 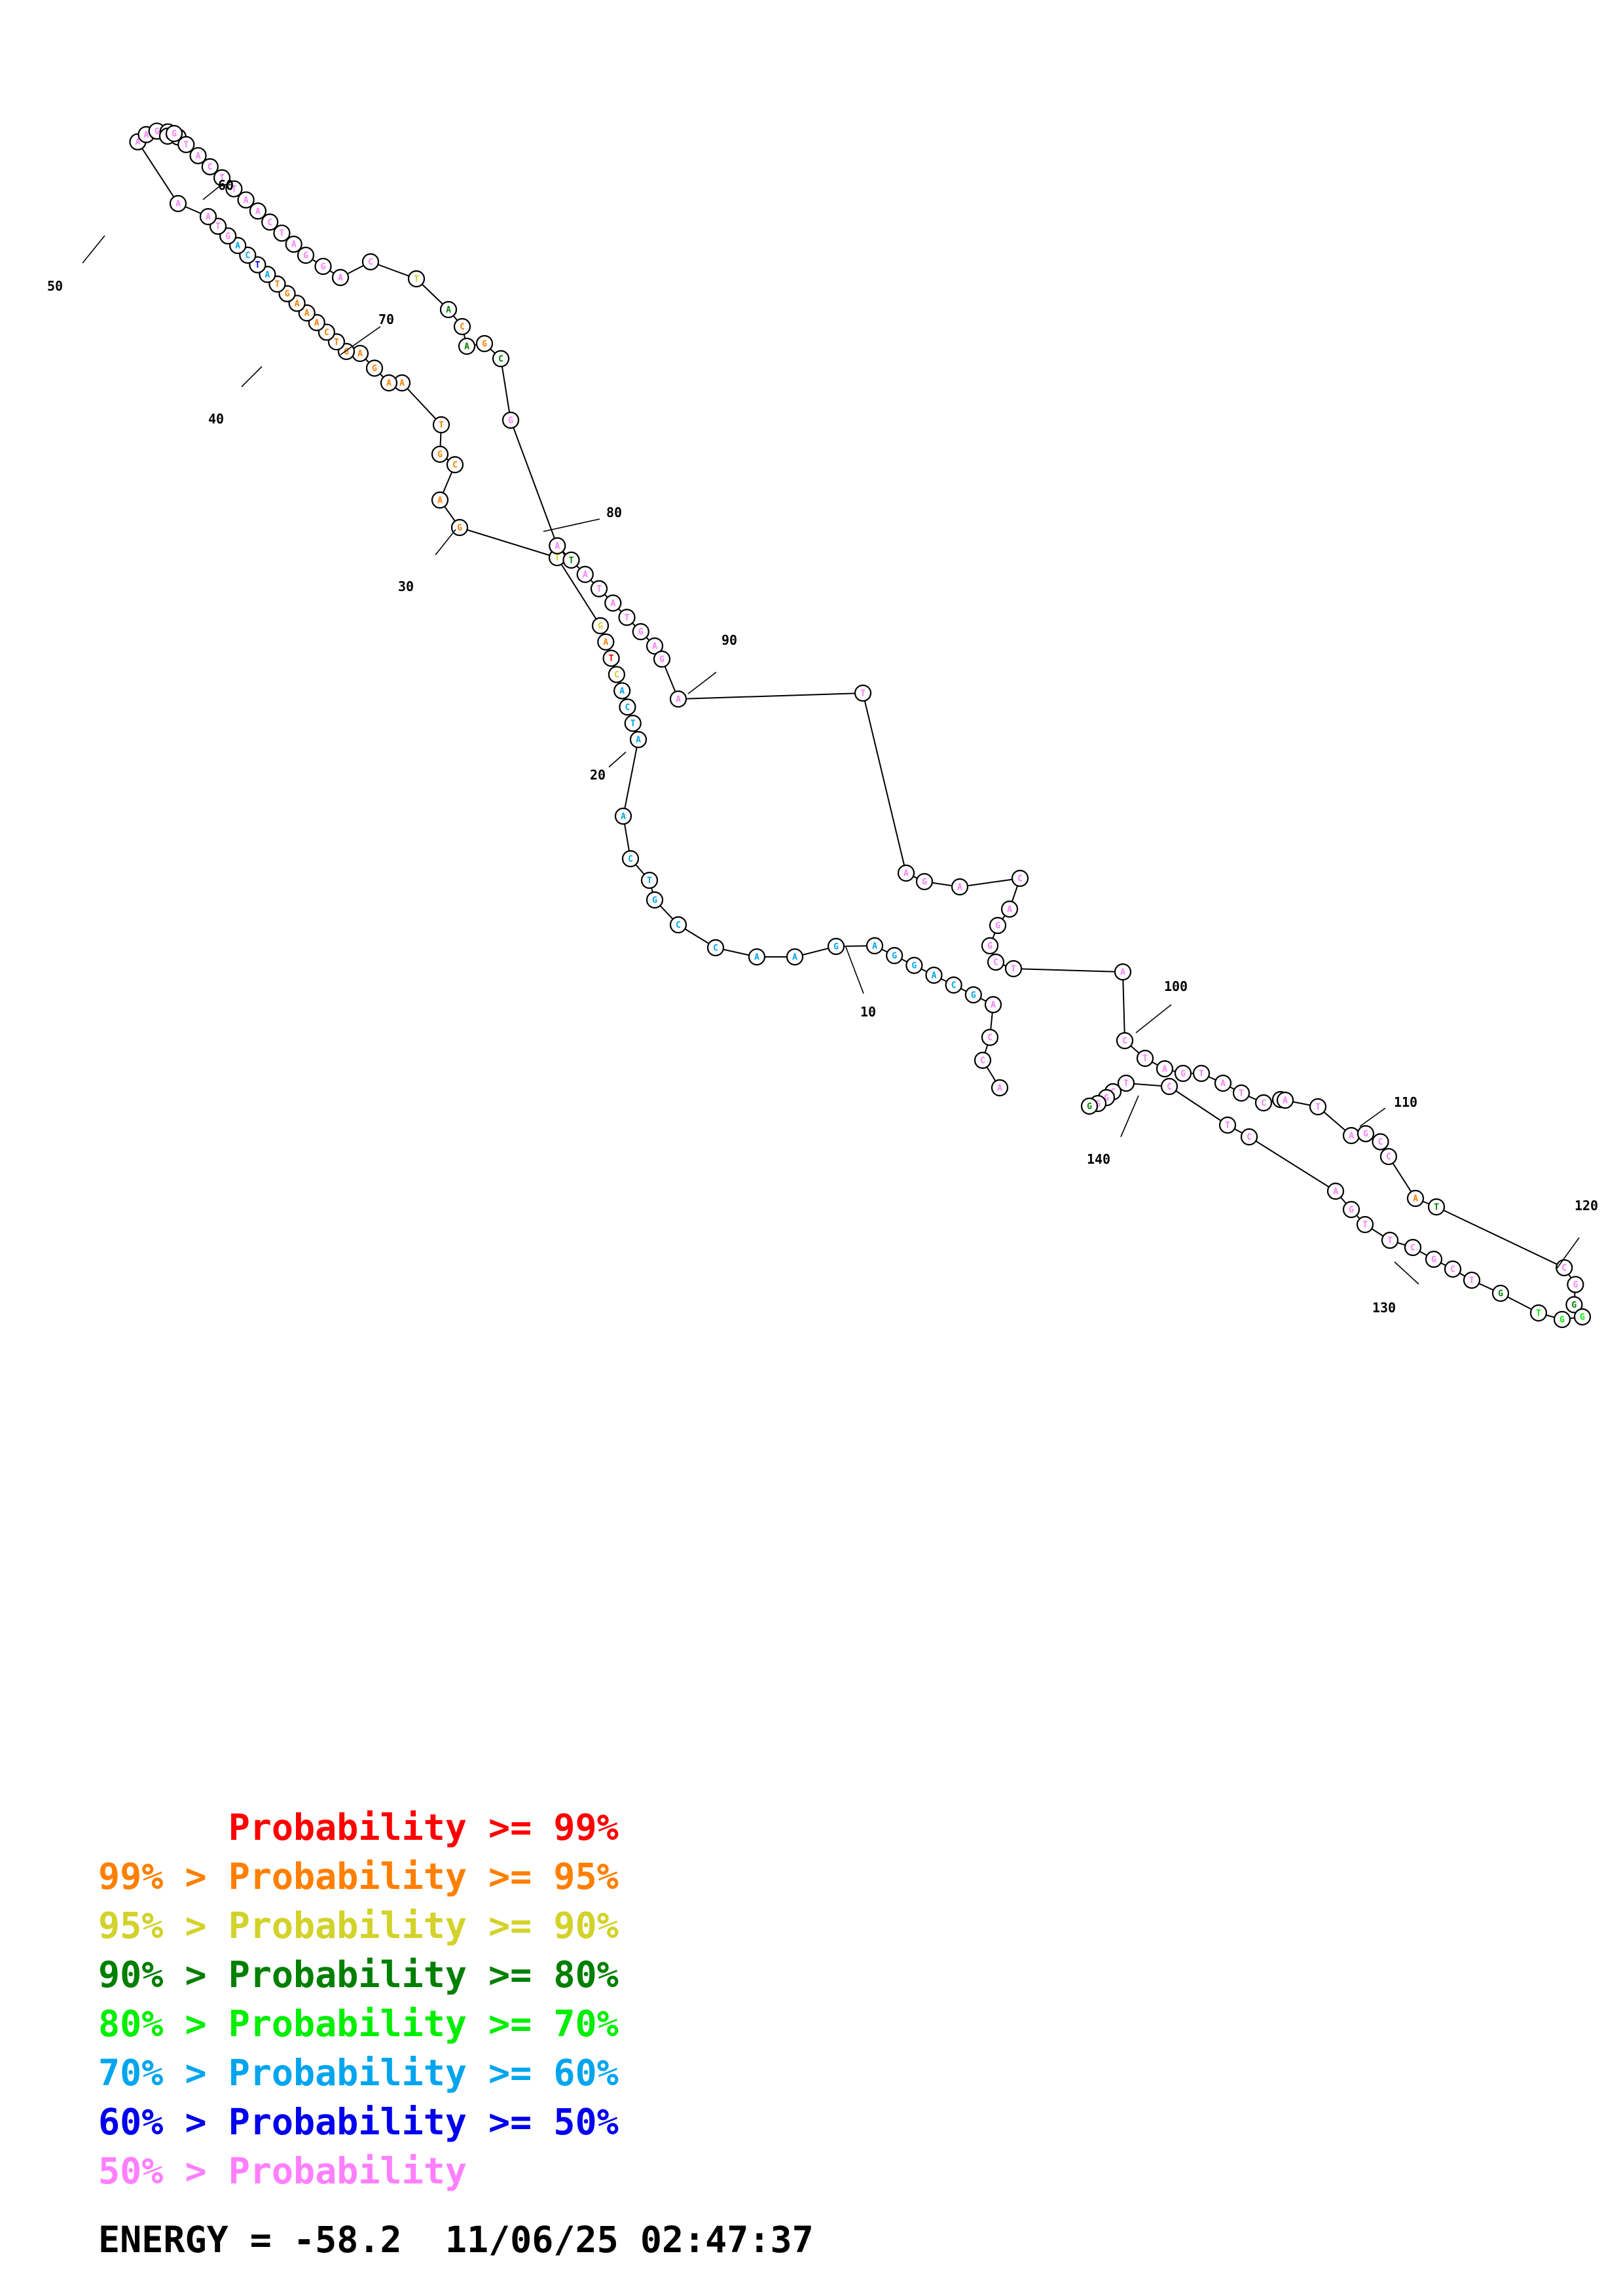 What do you see at coordinates (423, 1975) in the screenshot?
I see `legend-label: Probability >= 80%` at bounding box center [423, 1975].